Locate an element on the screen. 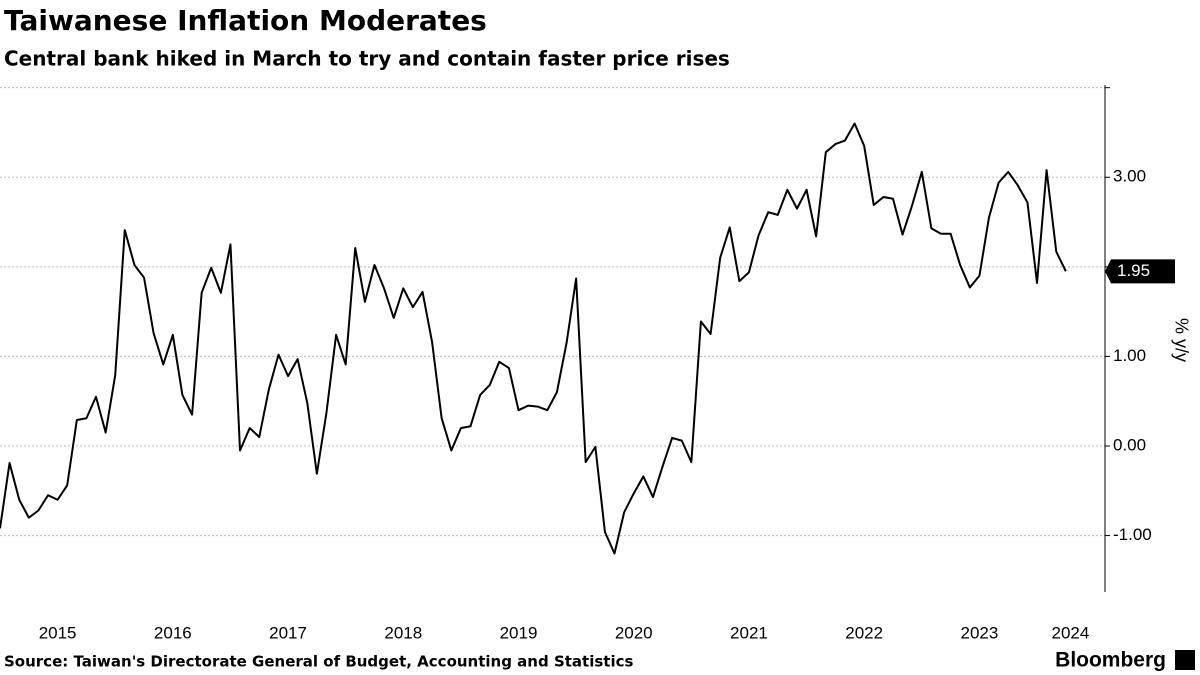 The height and width of the screenshot is (675, 1200). x-tick-label: 2019 is located at coordinates (519, 632).